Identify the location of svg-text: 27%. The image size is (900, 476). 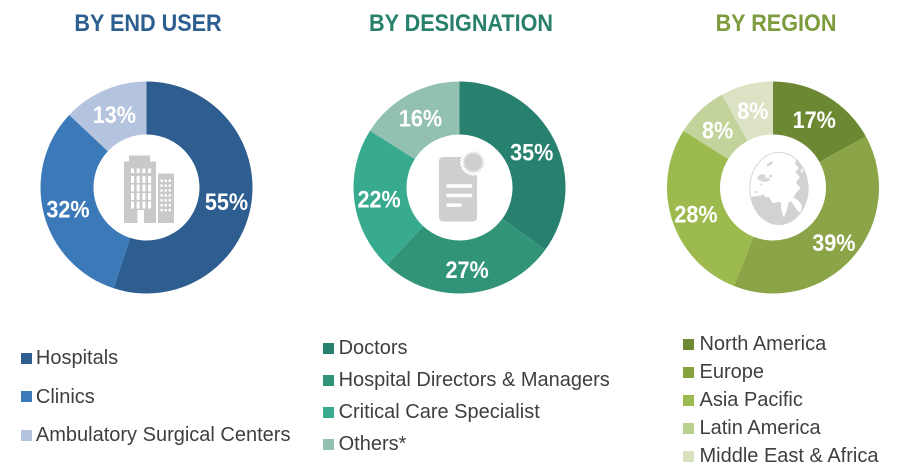
(466, 269).